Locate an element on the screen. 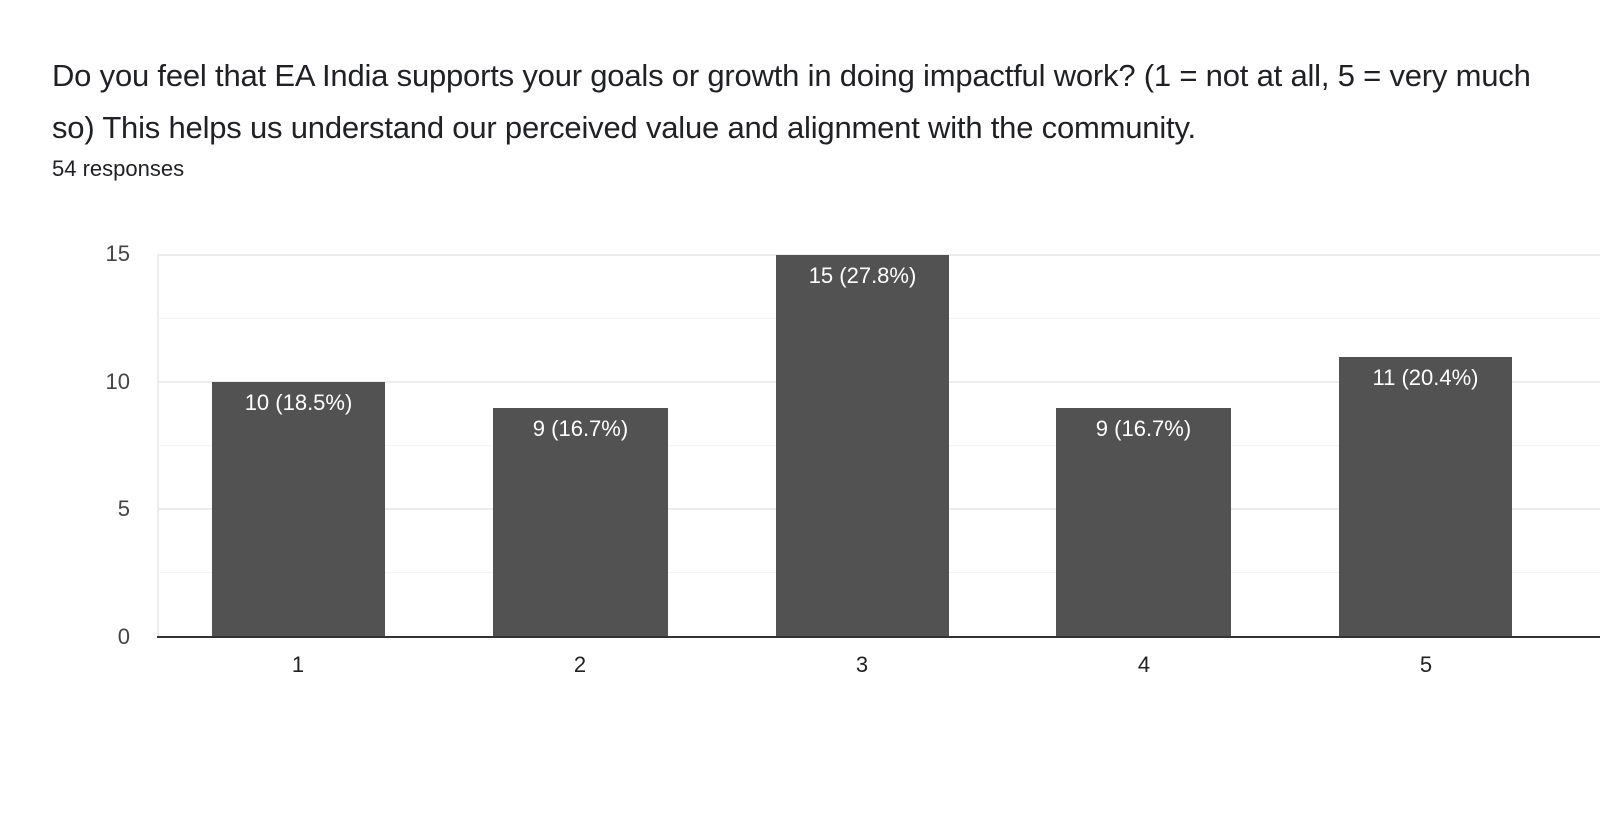 The image size is (1600, 813). x-axis-baseline is located at coordinates (878, 637).